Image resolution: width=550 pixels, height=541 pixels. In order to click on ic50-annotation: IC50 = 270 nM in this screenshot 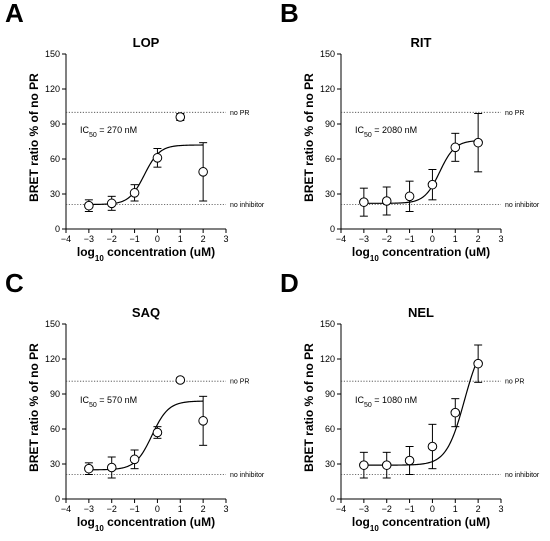, I will do `click(108, 132)`.